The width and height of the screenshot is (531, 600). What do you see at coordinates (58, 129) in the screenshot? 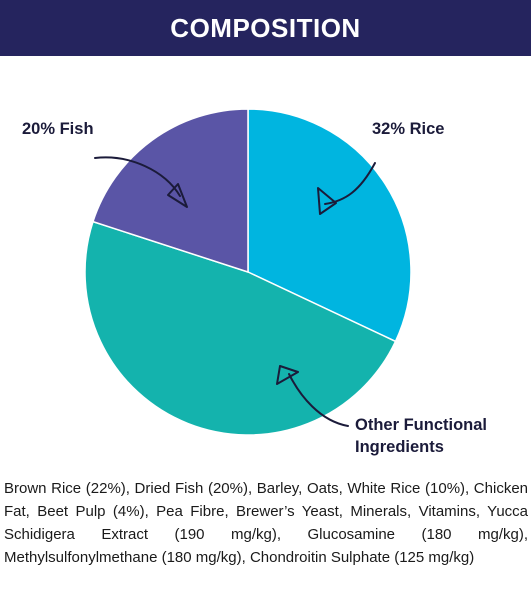
I see `fish-label: 20% Fish` at bounding box center [58, 129].